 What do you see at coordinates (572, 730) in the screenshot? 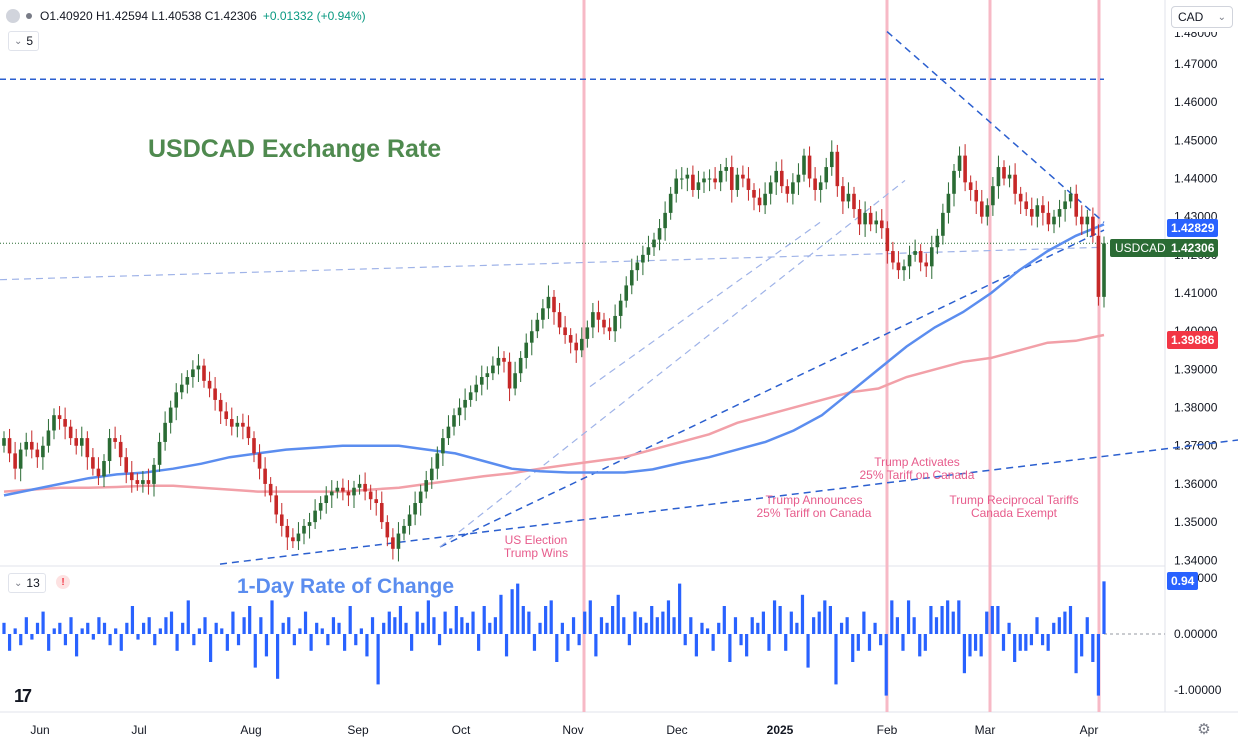
I see `x-tick-label: Nov` at bounding box center [572, 730].